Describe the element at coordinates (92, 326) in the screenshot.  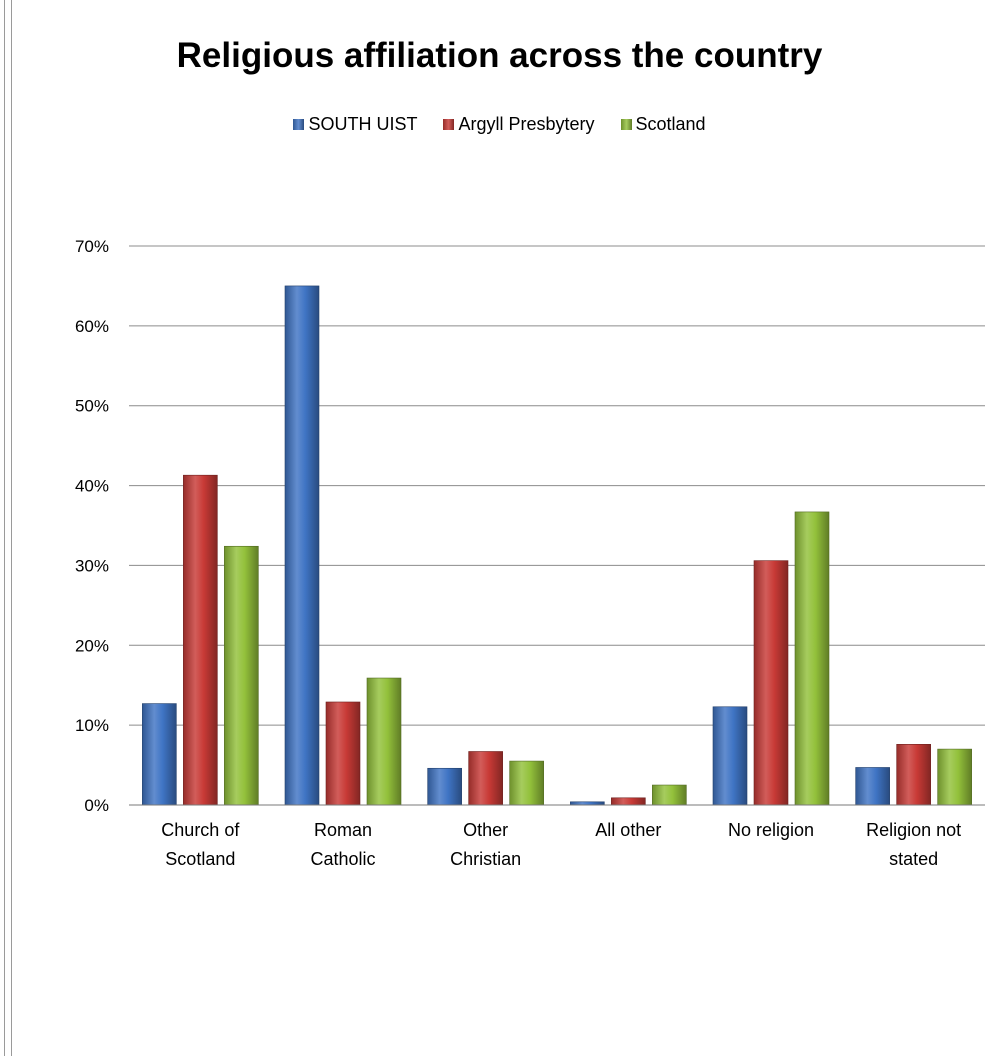
I see `y-tick-label: 60%` at that location.